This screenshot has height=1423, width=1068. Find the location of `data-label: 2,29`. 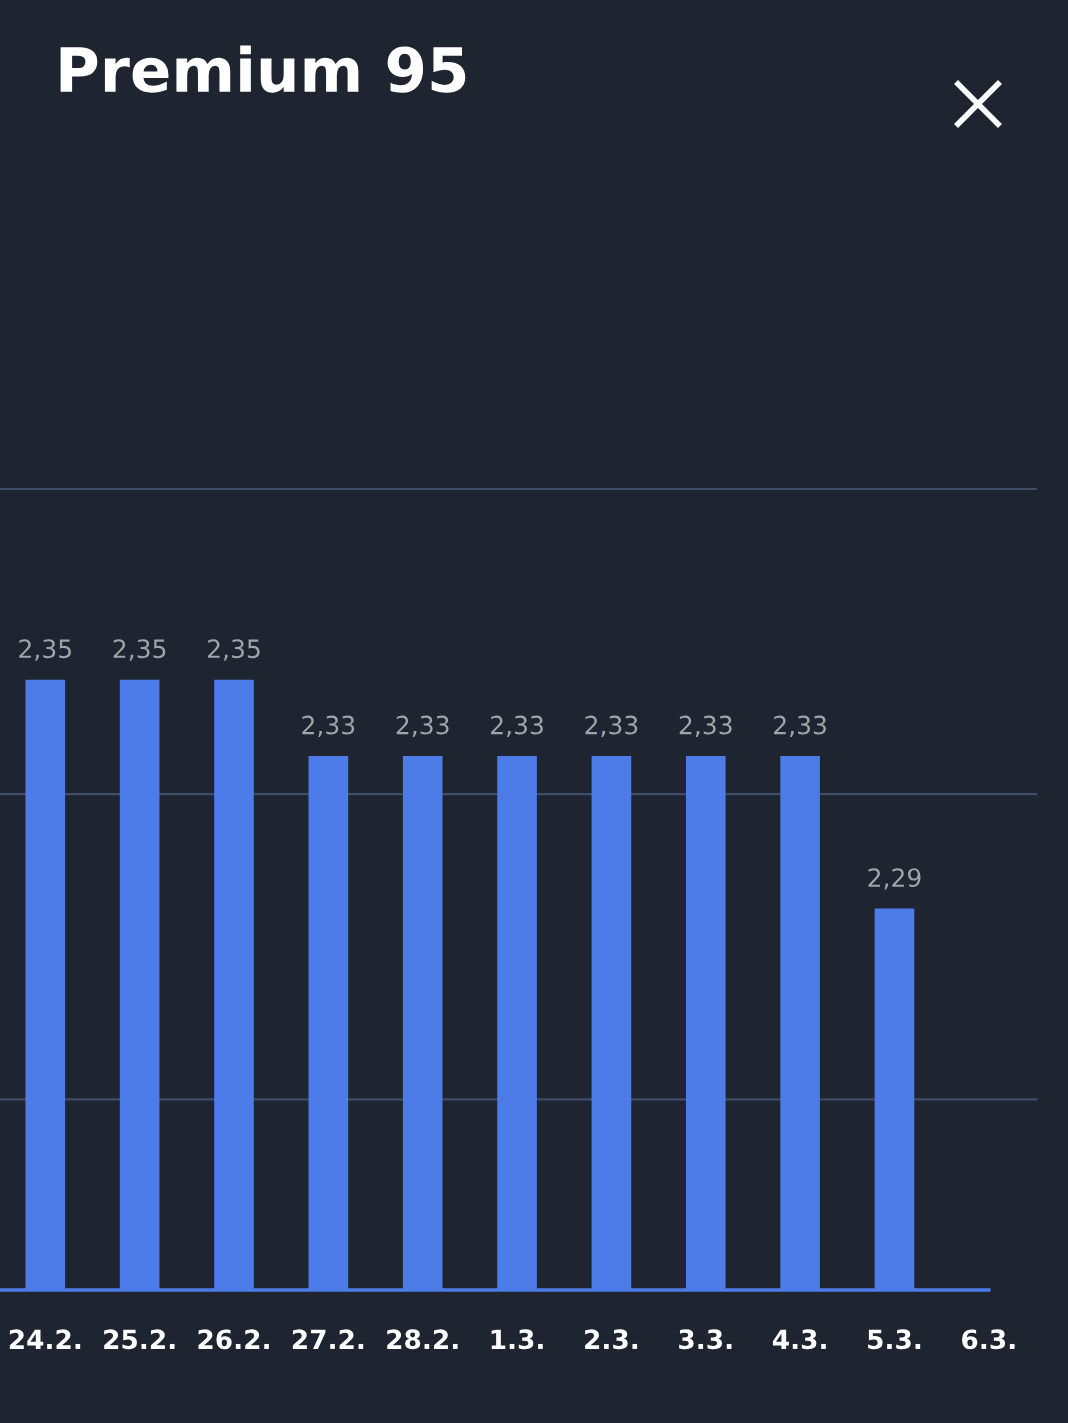

data-label: 2,29 is located at coordinates (894, 879).